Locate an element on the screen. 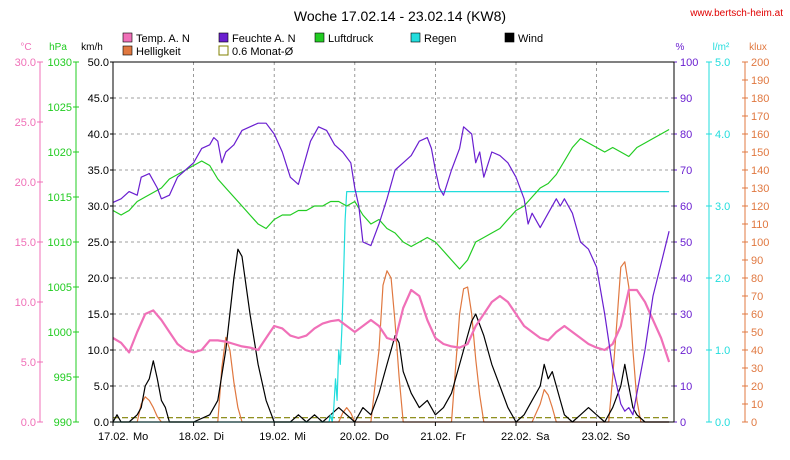  unit-temp: °C is located at coordinates (25, 47).